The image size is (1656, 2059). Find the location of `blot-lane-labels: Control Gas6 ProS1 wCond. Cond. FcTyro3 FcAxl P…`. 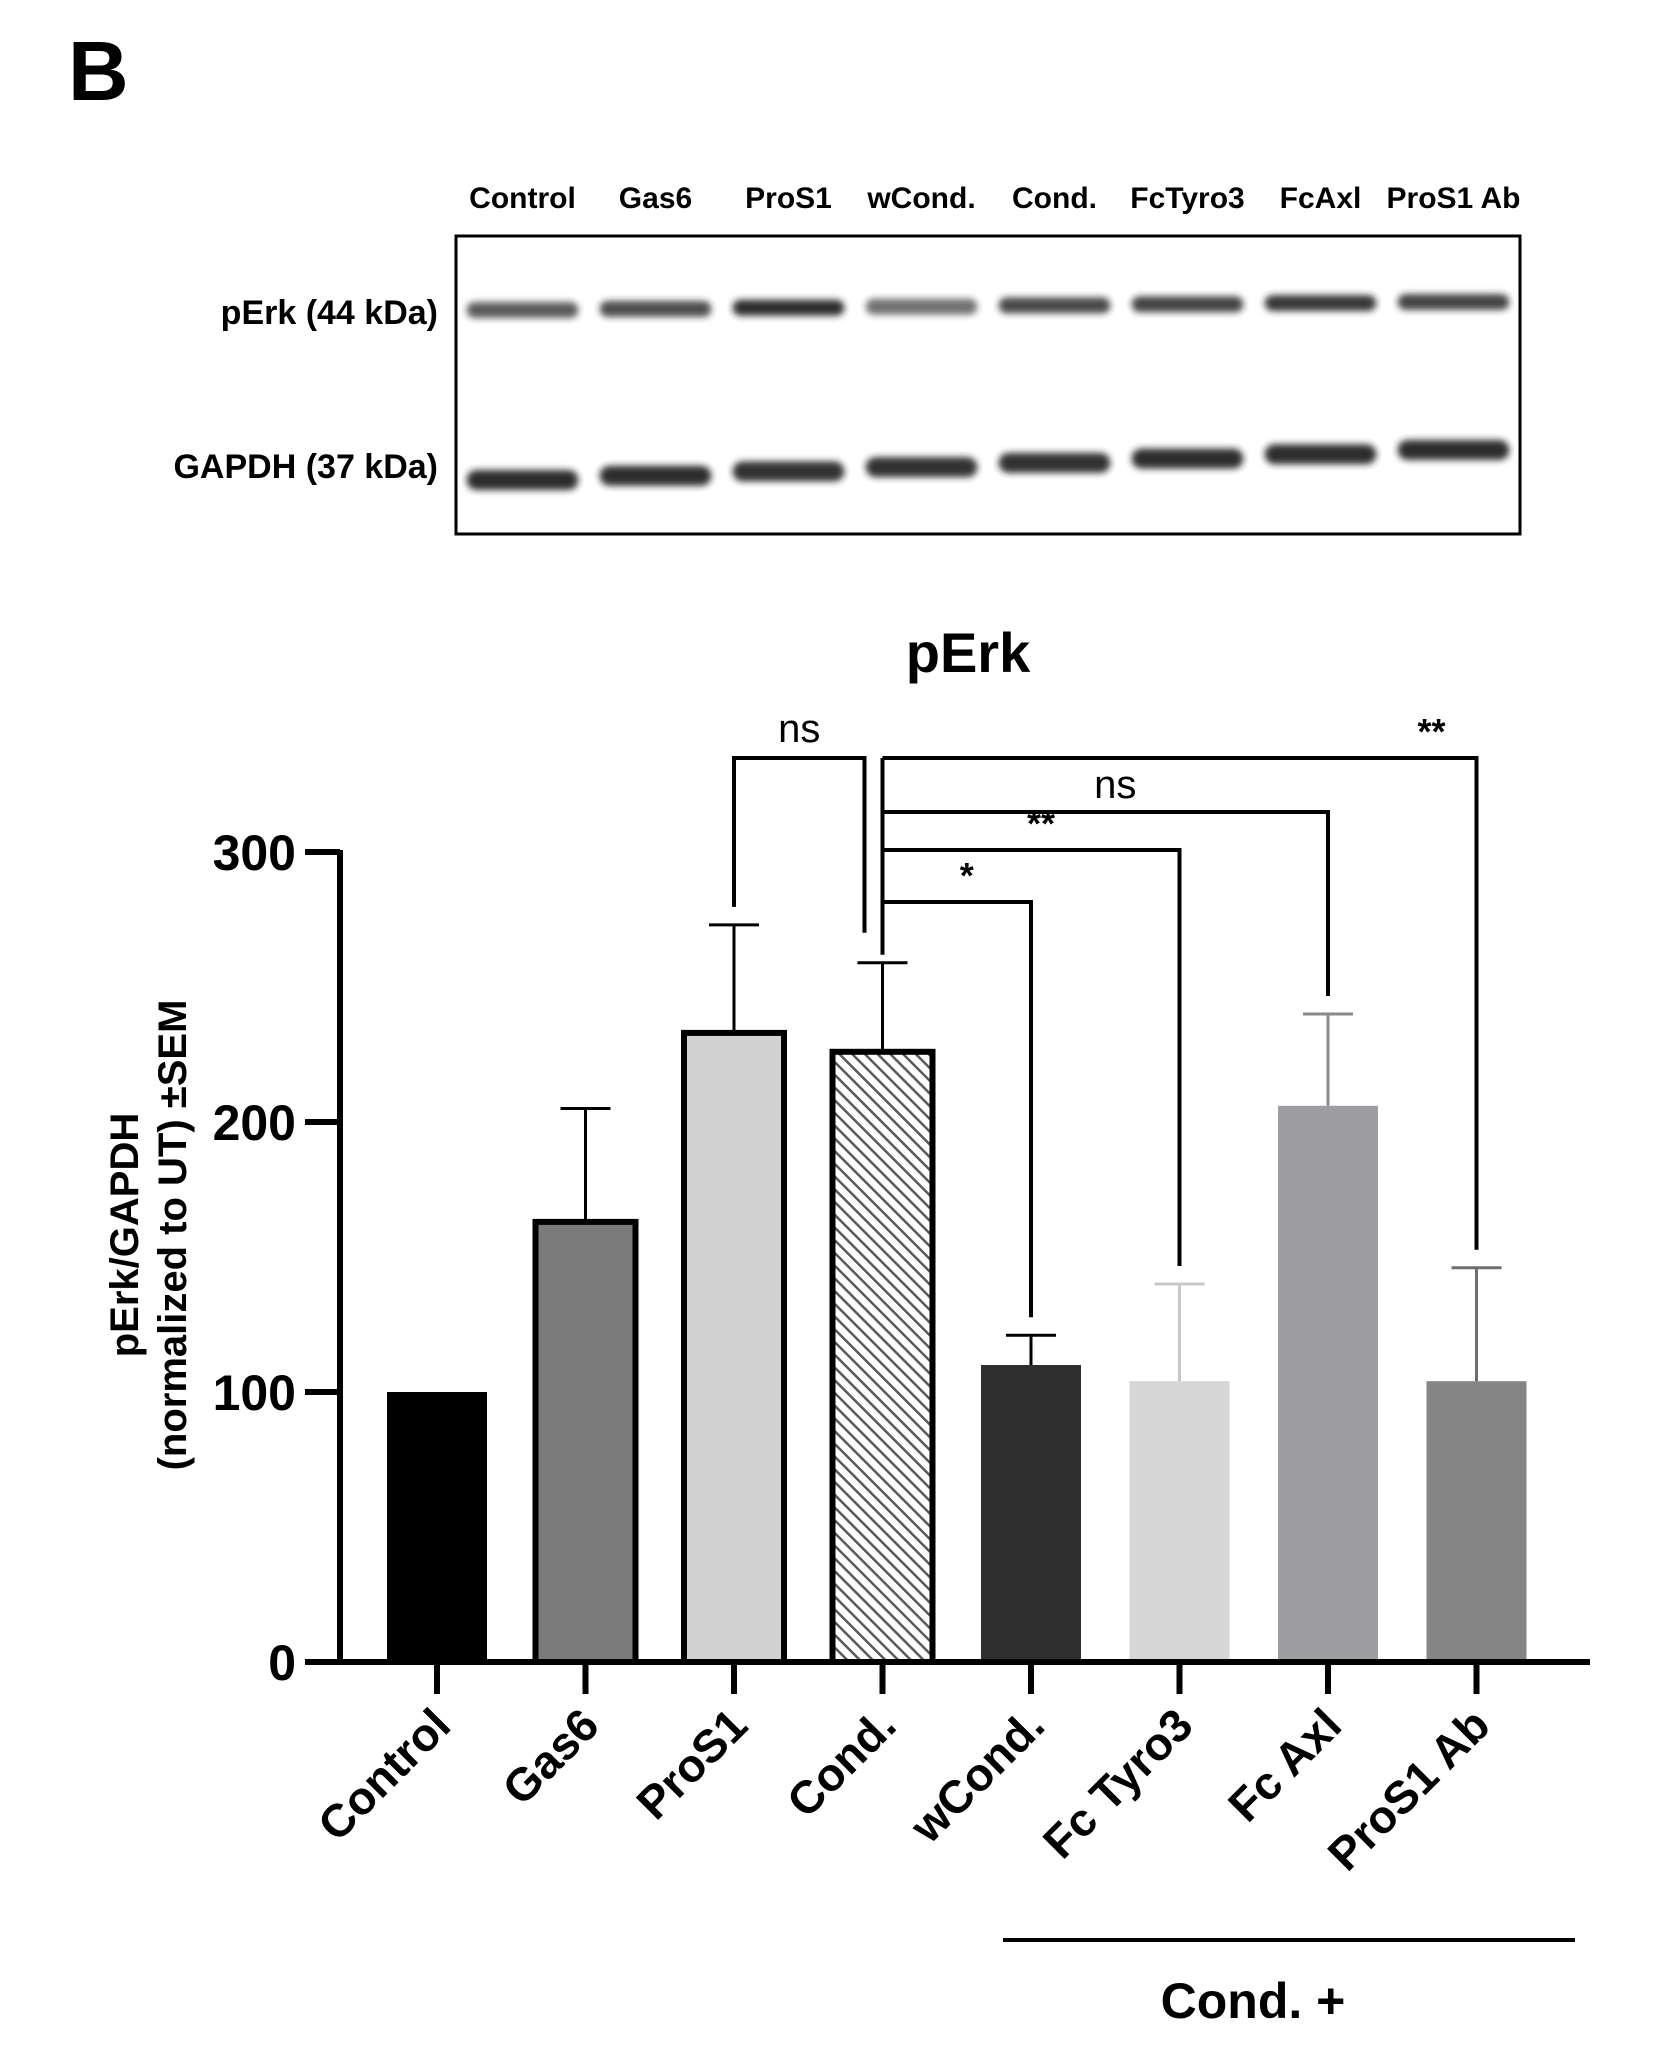

blot-lane-labels: Control Gas6 ProS1 wCond. Cond. FcTyro3 FcAxl P… is located at coordinates (994, 198).